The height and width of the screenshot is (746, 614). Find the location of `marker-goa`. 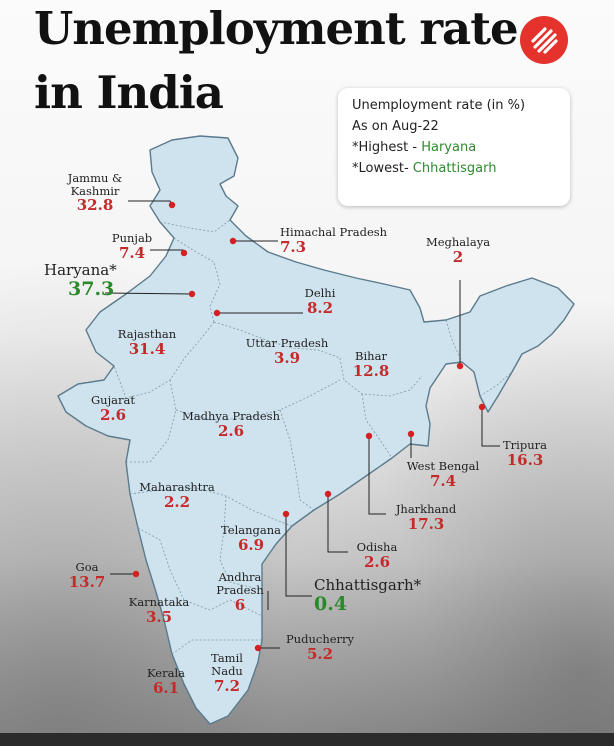

marker-goa is located at coordinates (136, 574).